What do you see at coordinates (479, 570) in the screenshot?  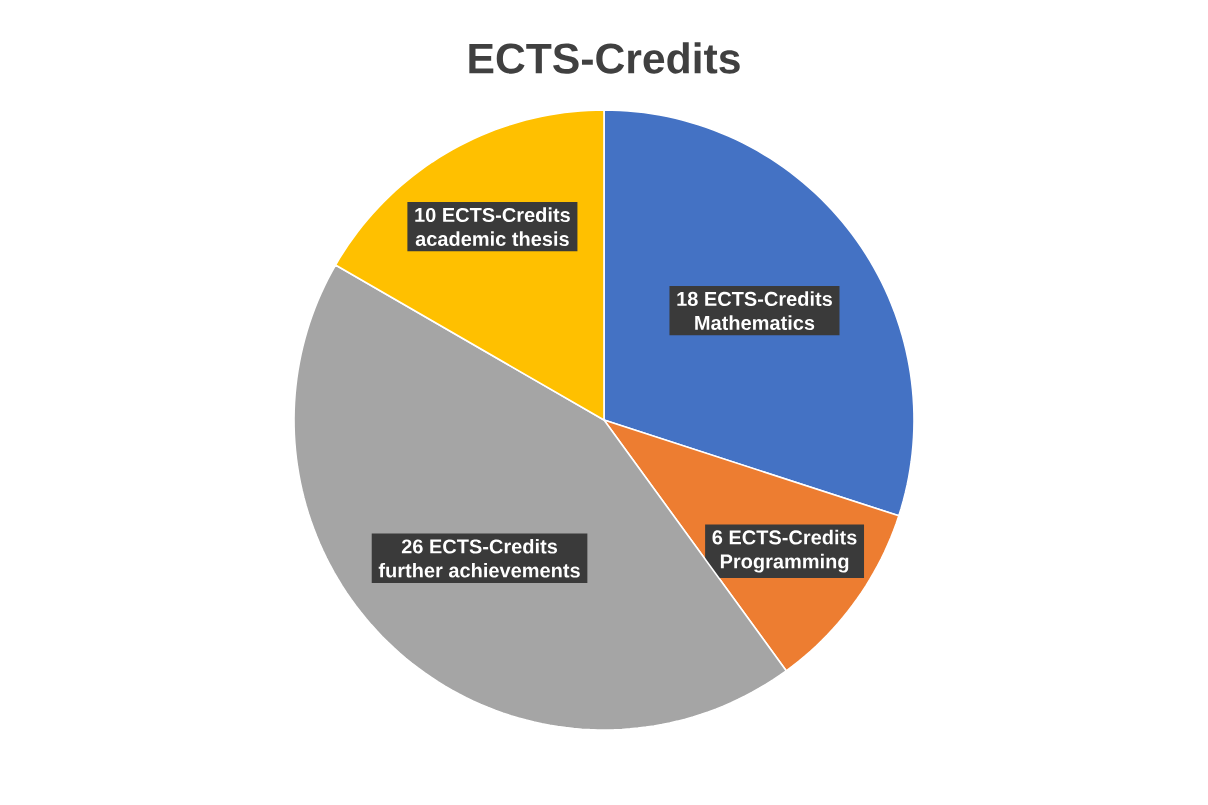 I see `slice-label: further achievements` at bounding box center [479, 570].